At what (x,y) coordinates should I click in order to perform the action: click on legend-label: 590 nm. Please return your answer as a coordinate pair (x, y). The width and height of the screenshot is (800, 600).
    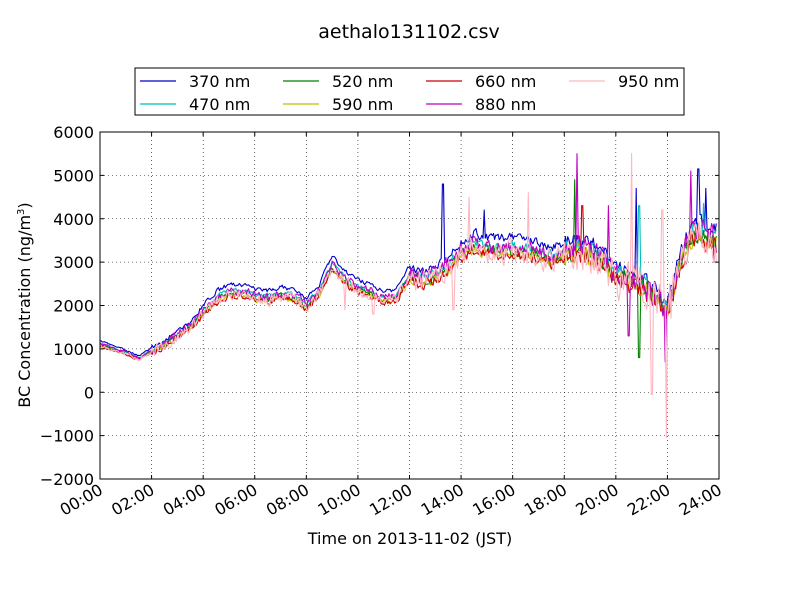
    Looking at the image, I should click on (362, 104).